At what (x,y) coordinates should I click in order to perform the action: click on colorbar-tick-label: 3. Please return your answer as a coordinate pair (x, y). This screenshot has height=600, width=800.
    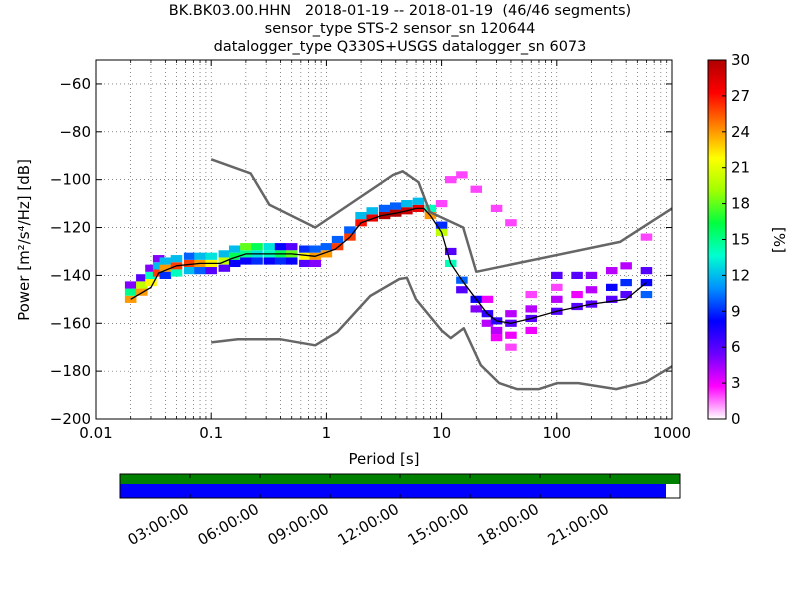
    Looking at the image, I should click on (736, 383).